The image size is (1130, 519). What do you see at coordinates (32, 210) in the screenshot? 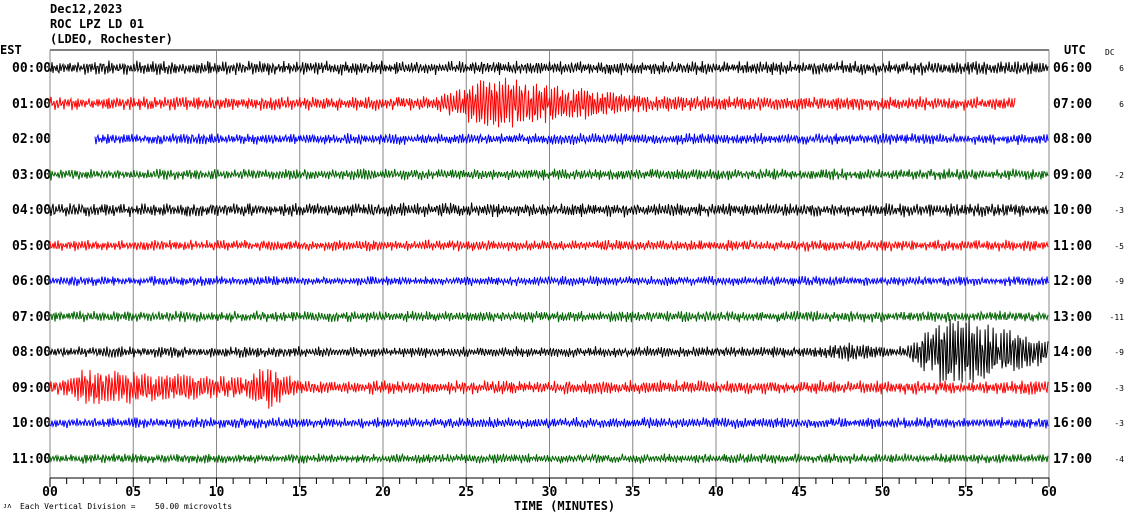
I see `est-time-label: 04:00` at bounding box center [32, 210].